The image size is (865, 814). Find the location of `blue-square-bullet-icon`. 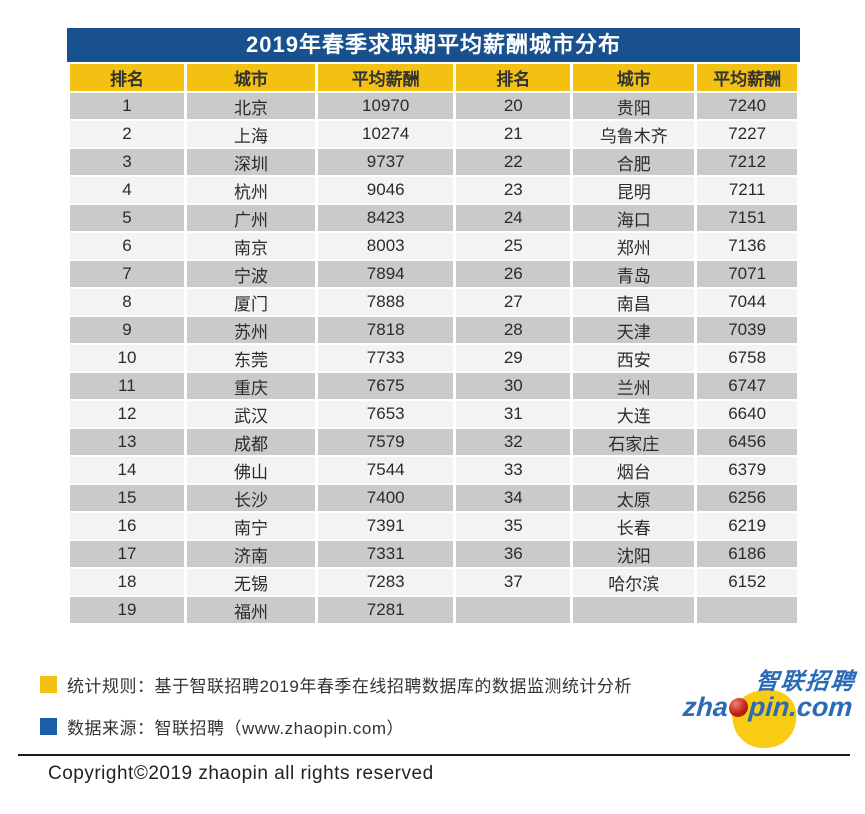

blue-square-bullet-icon is located at coordinates (48, 726).